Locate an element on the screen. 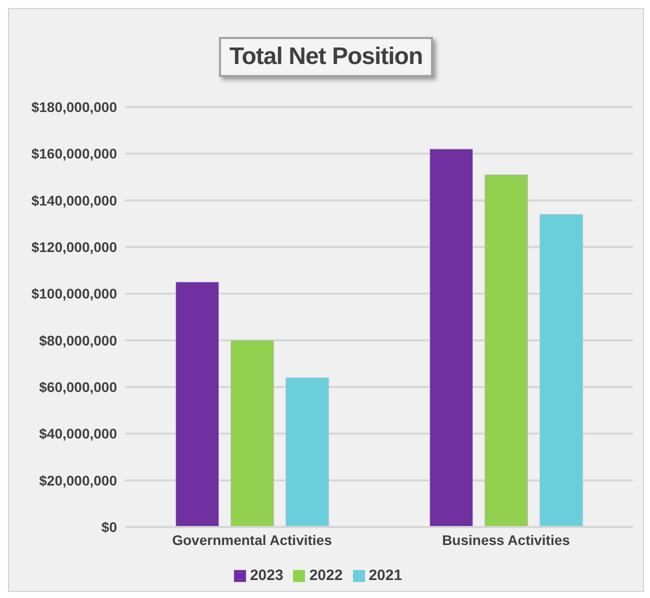 The image size is (650, 598). chart-title: Total Net Position is located at coordinates (326, 57).